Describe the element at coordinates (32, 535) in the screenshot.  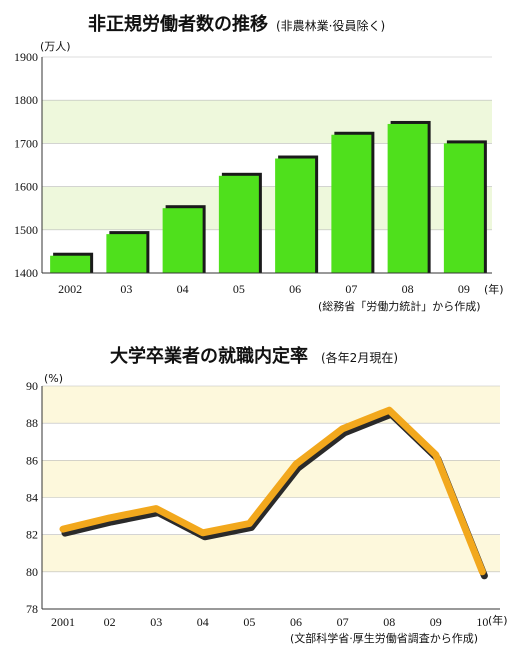
I see `line-chart-y-tick-label: 82` at that location.